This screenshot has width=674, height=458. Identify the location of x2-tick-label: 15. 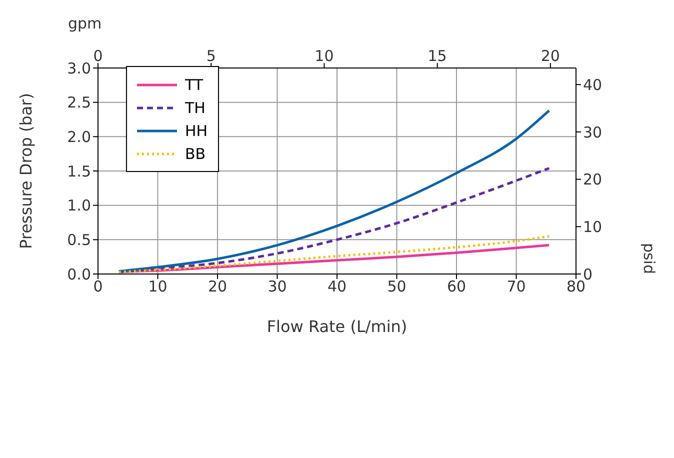
(437, 56).